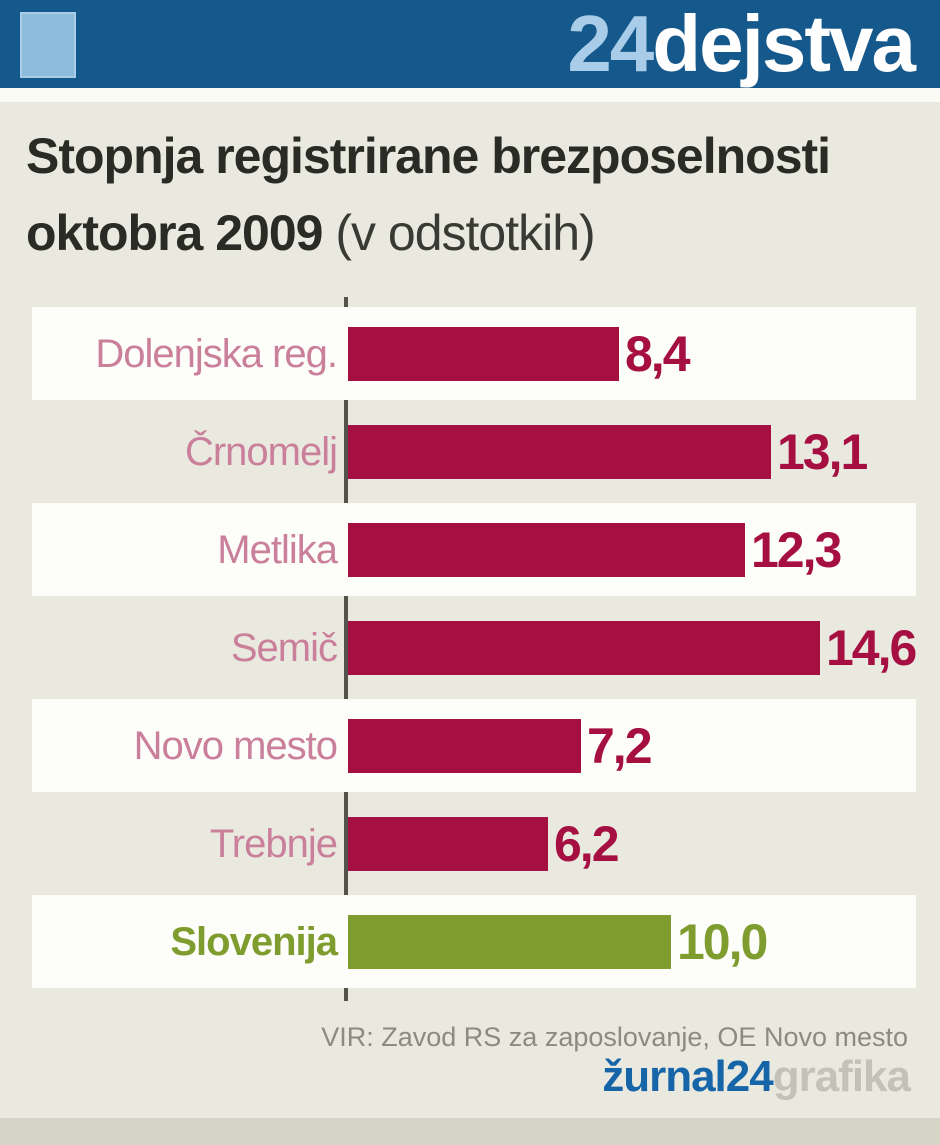 This screenshot has width=940, height=1145. What do you see at coordinates (470, 1131) in the screenshot?
I see `bottom-band` at bounding box center [470, 1131].